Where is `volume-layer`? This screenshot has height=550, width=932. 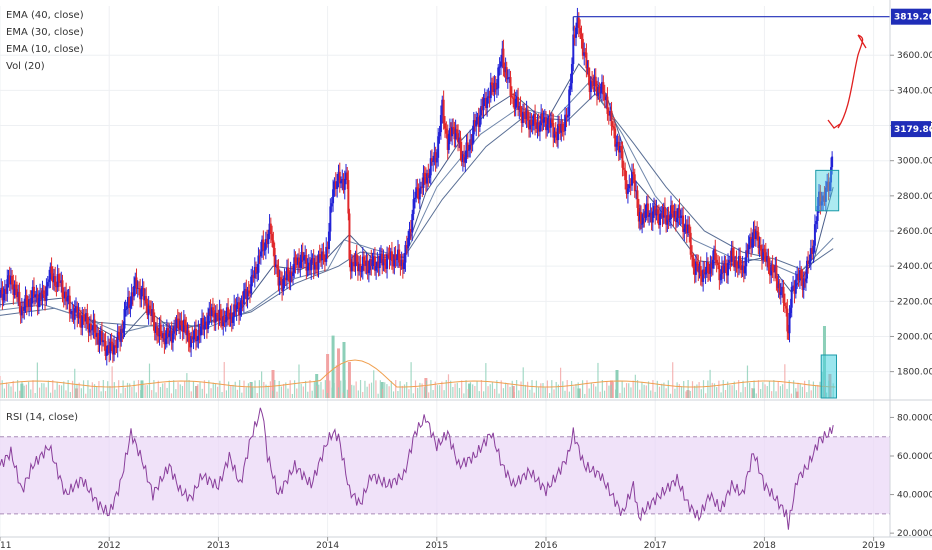
volume-layer is located at coordinates (418, 362).